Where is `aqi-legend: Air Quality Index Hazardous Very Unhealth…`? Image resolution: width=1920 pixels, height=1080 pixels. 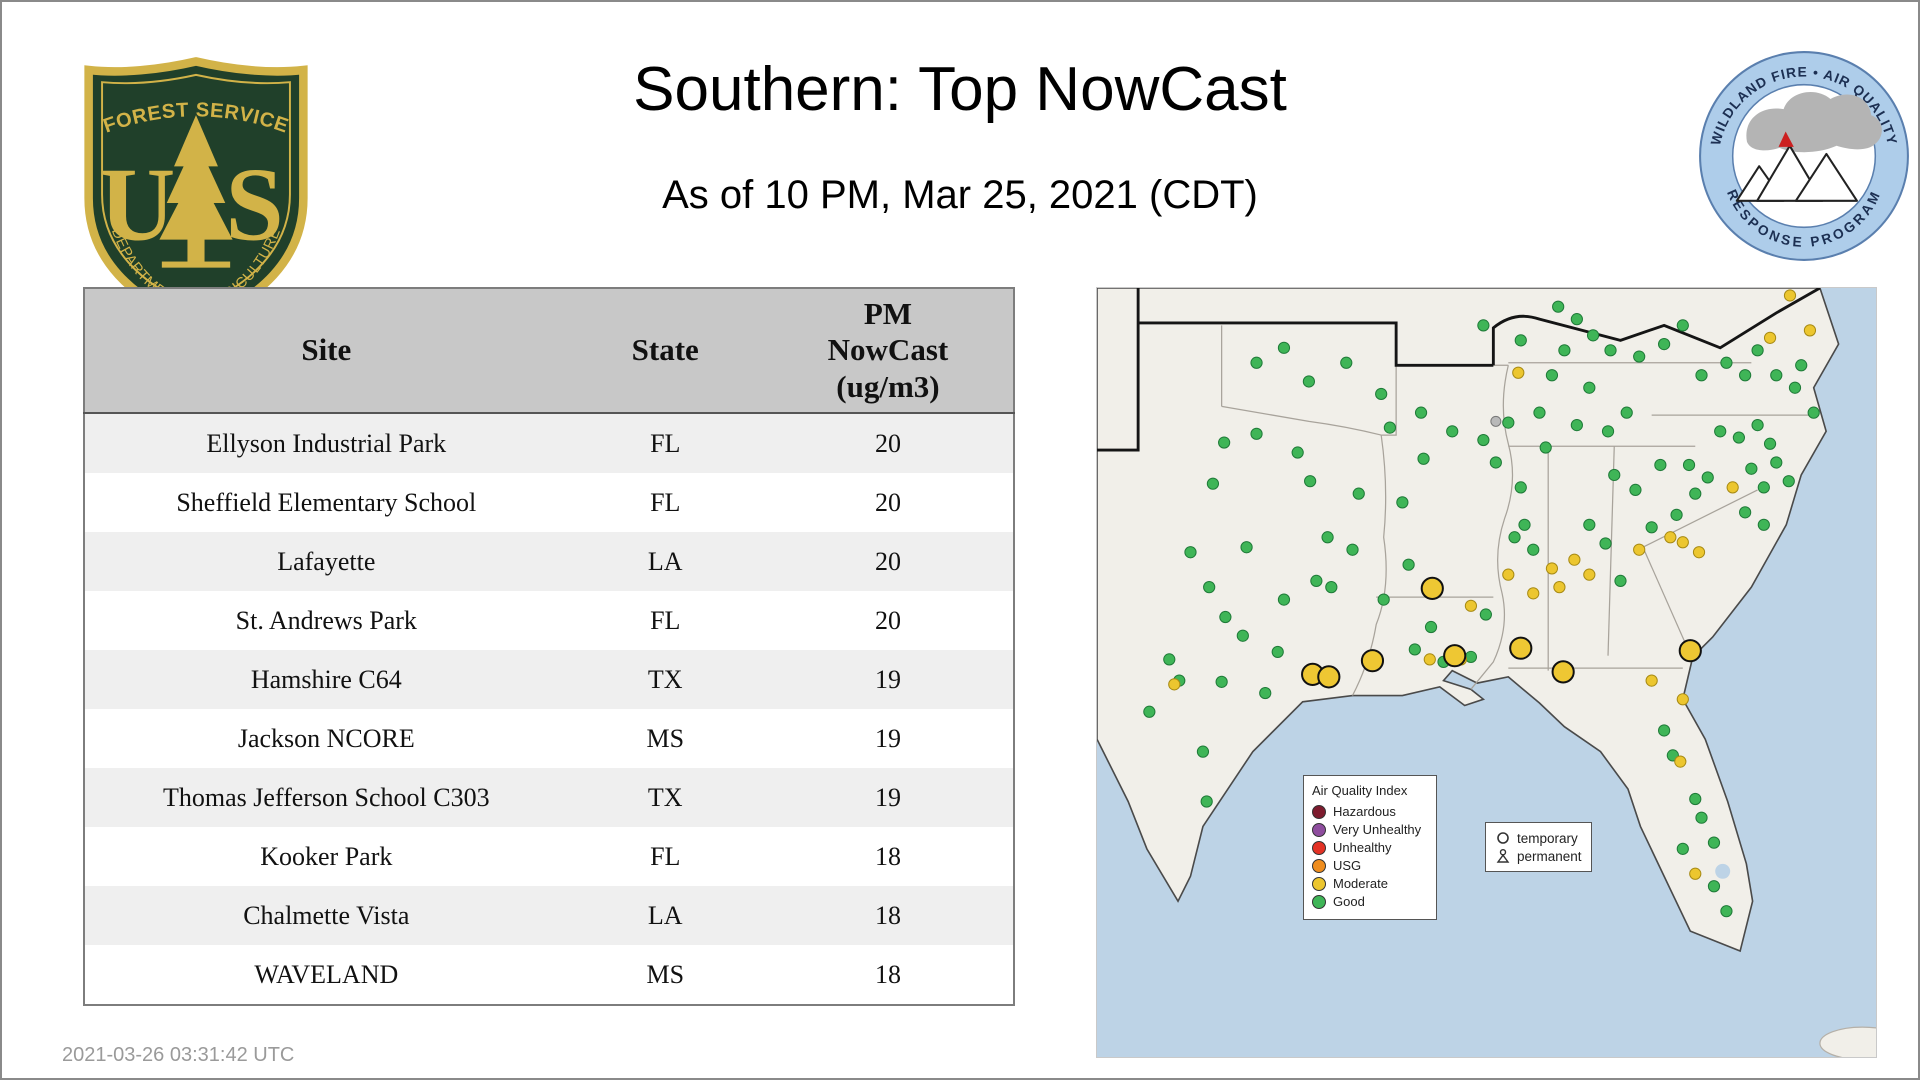
aqi-legend: Air Quality Index Hazardous Very Unhealth… is located at coordinates (1370, 847).